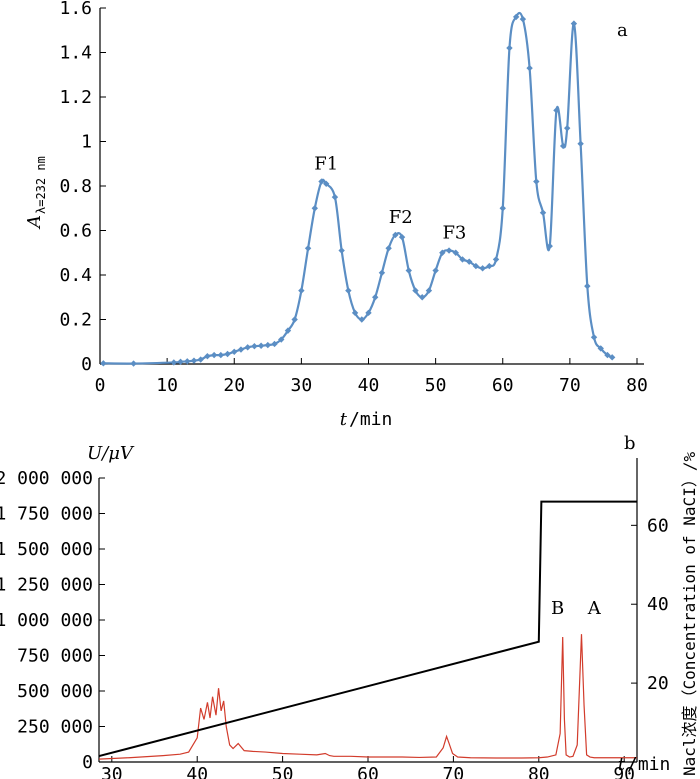 The height and width of the screenshot is (779, 700). What do you see at coordinates (539, 771) in the screenshot?
I see `b-x-tick-label: 80` at bounding box center [539, 771].